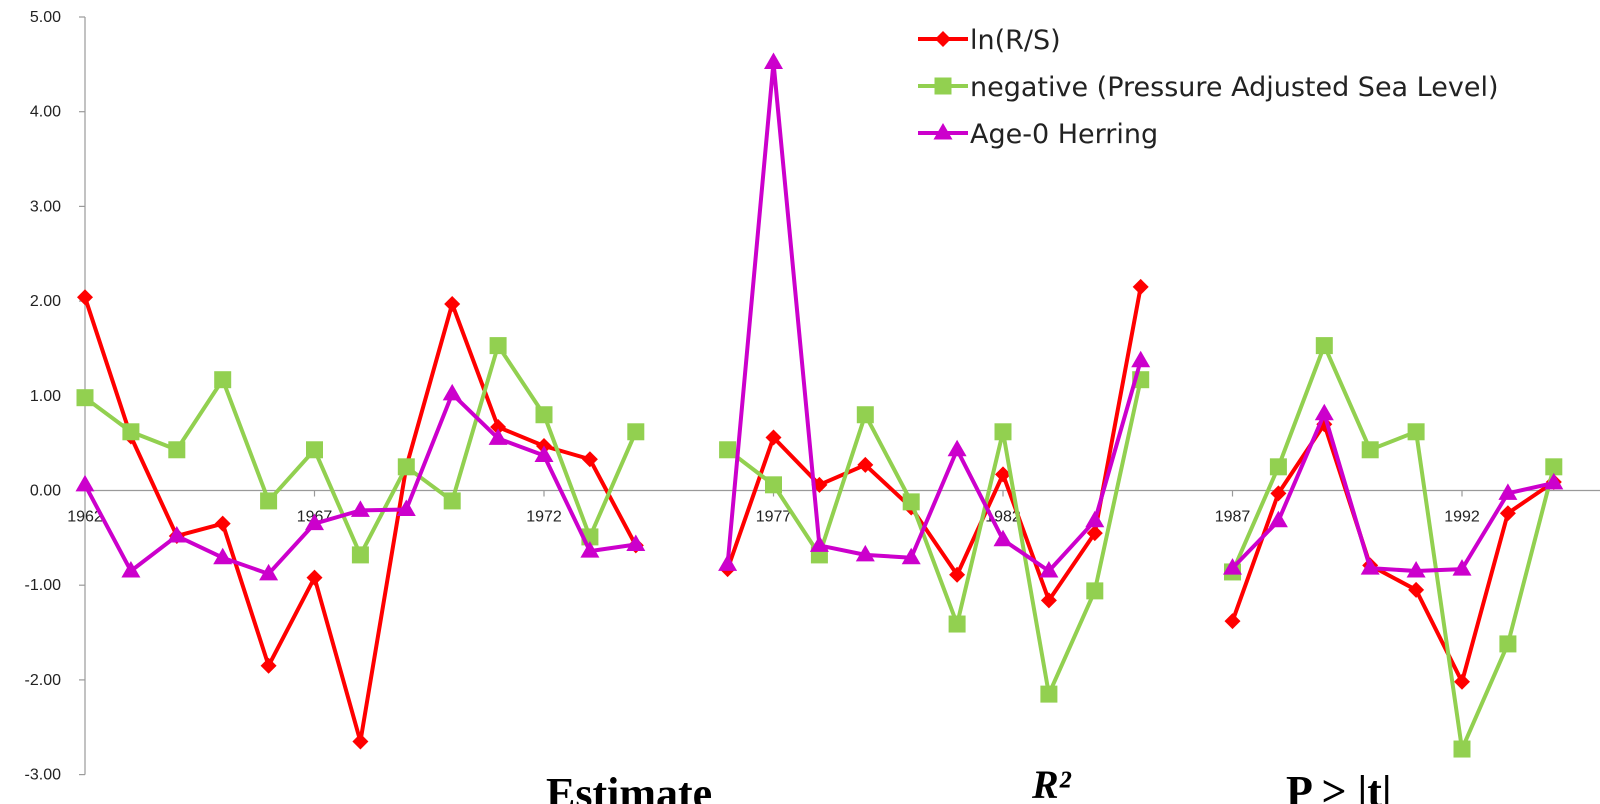 Image resolution: width=1600 pixels, height=804 pixels. I want to click on annotation-p-value: P > |t|, so click(1339, 785).